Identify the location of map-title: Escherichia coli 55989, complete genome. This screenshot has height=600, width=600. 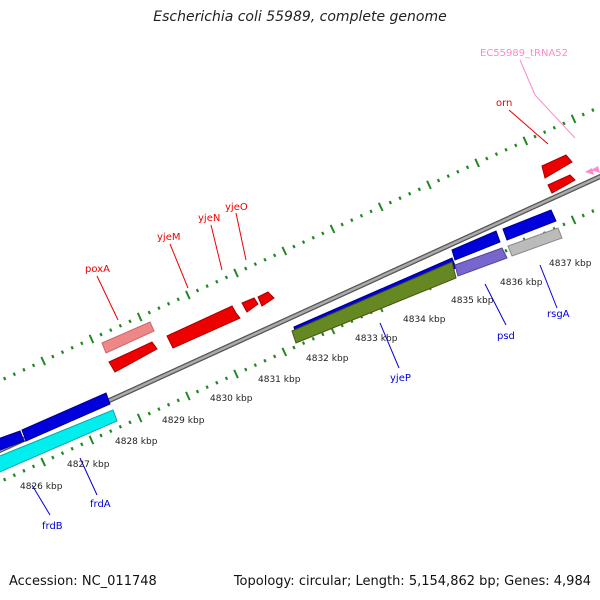
(300, 17).